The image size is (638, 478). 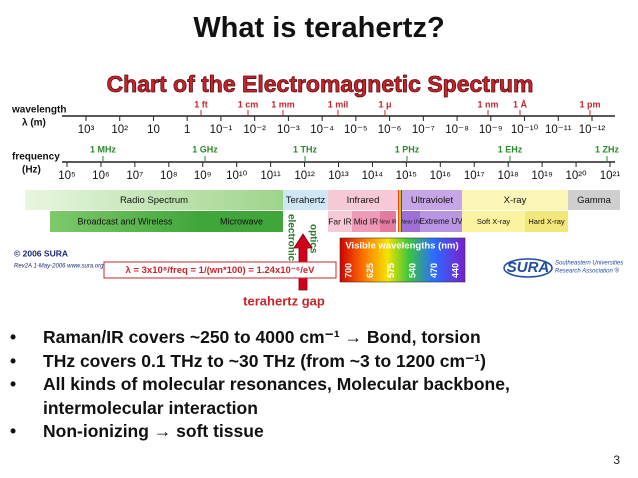 What do you see at coordinates (59, 267) in the screenshot?
I see `revision: Rev2A 1-May-2006 www.sura.org` at bounding box center [59, 267].